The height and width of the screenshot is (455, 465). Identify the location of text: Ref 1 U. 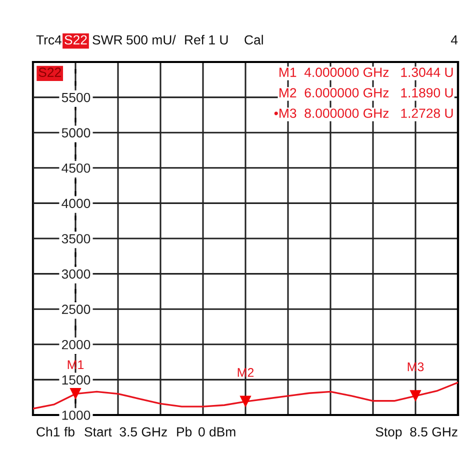
(206, 39).